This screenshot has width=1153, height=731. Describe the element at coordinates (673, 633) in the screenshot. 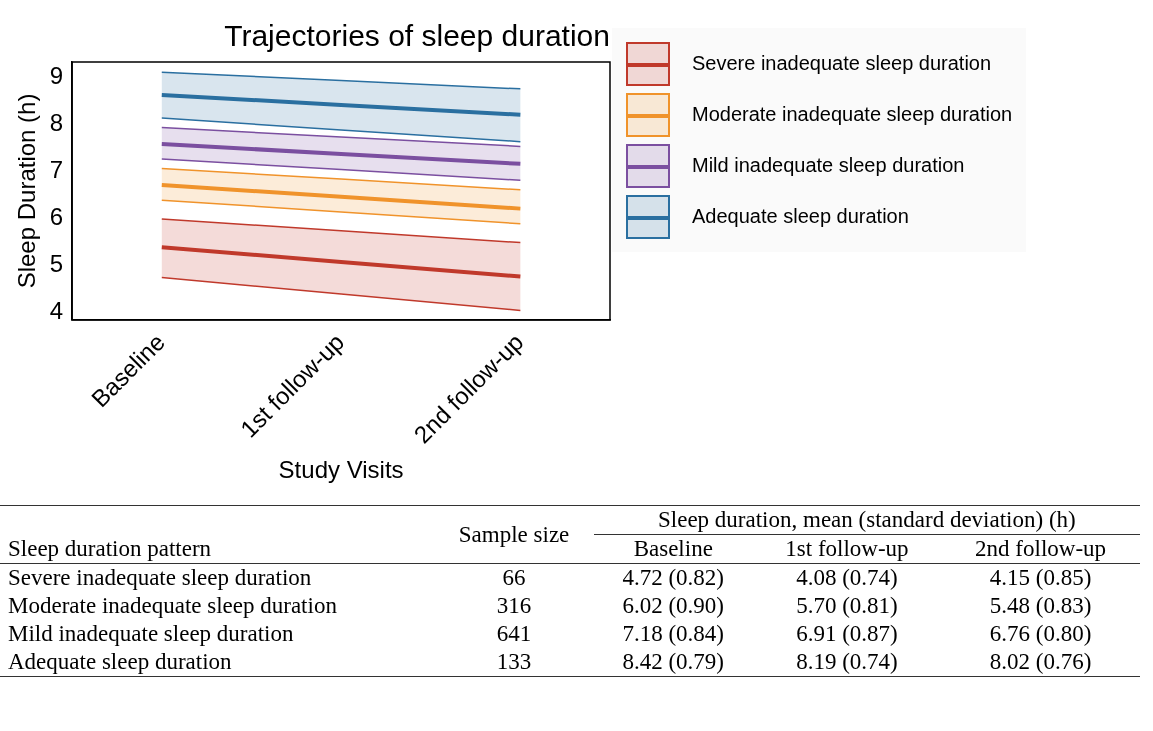

I see `text: 7.18 (0.84)` at that location.